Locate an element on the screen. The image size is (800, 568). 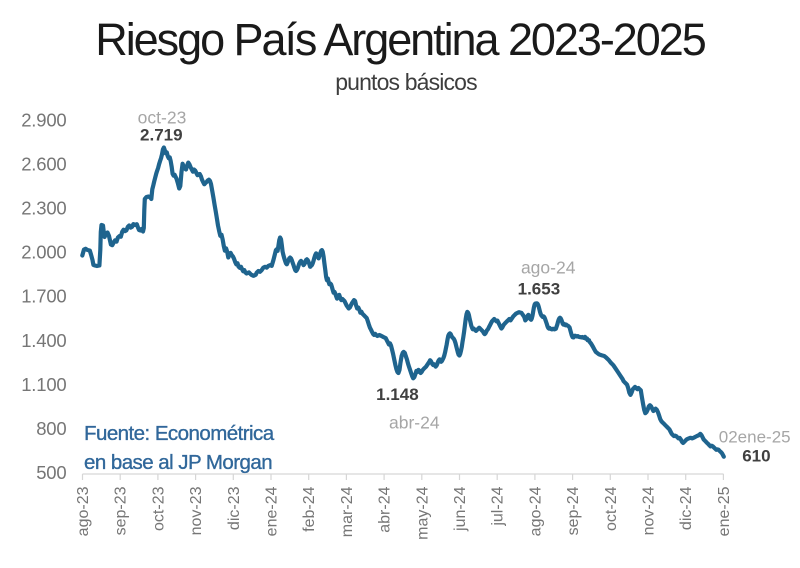
svg-text: 2.600 is located at coordinates (43, 164).